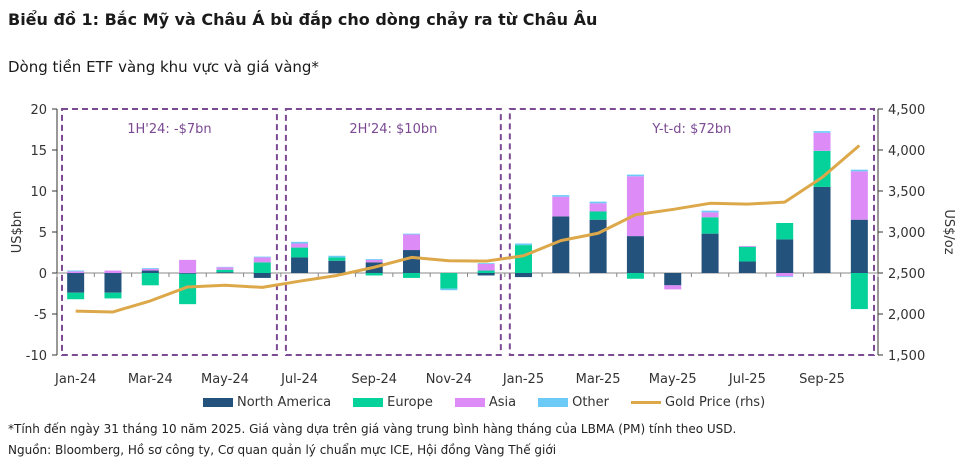 This screenshot has width=963, height=467. What do you see at coordinates (673, 379) in the screenshot?
I see `x-tick-label: May-25` at bounding box center [673, 379].